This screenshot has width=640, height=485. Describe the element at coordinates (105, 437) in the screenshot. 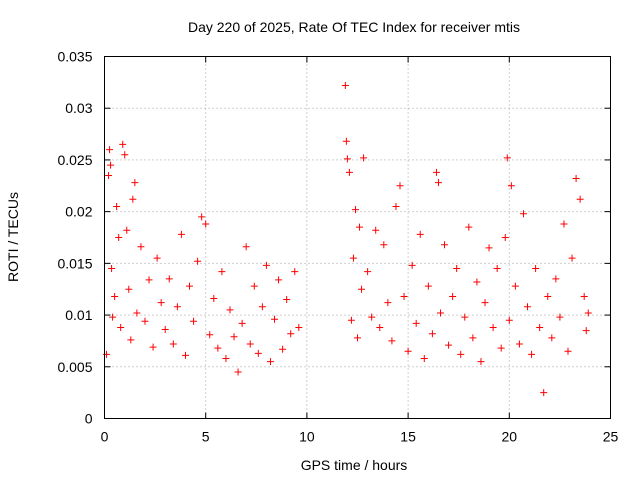

I see `x-tick-label: 0` at that location.